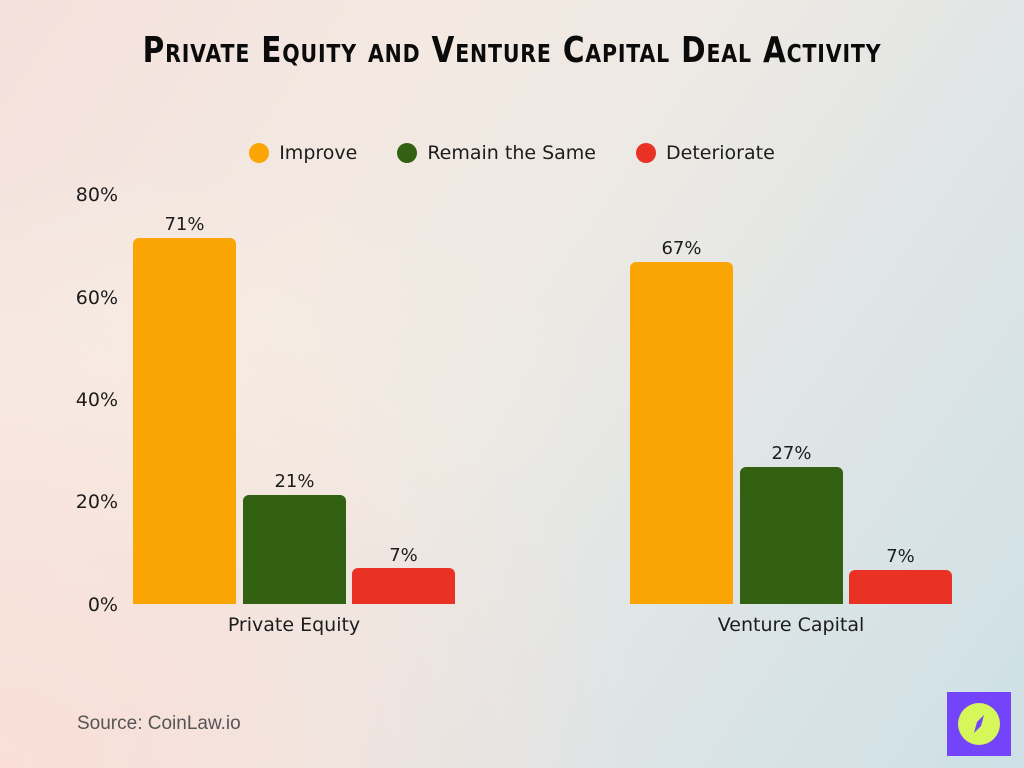  I want to click on legend-item-improve: Improve, so click(303, 153).